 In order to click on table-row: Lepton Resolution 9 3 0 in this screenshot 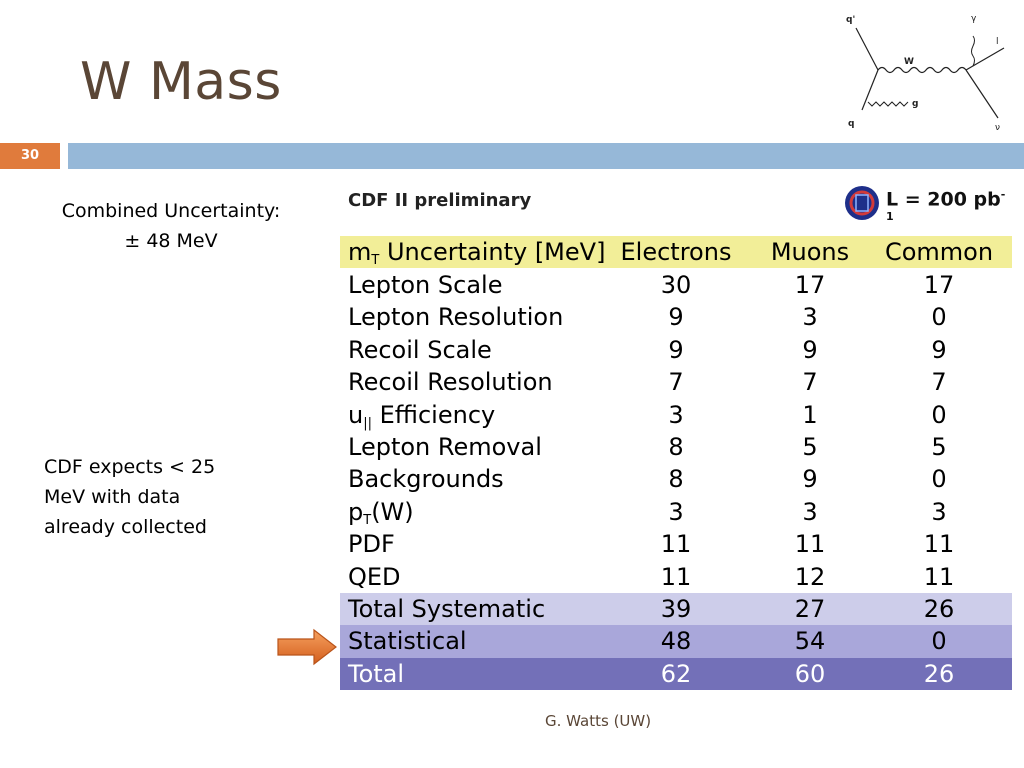, I will do `click(676, 317)`.